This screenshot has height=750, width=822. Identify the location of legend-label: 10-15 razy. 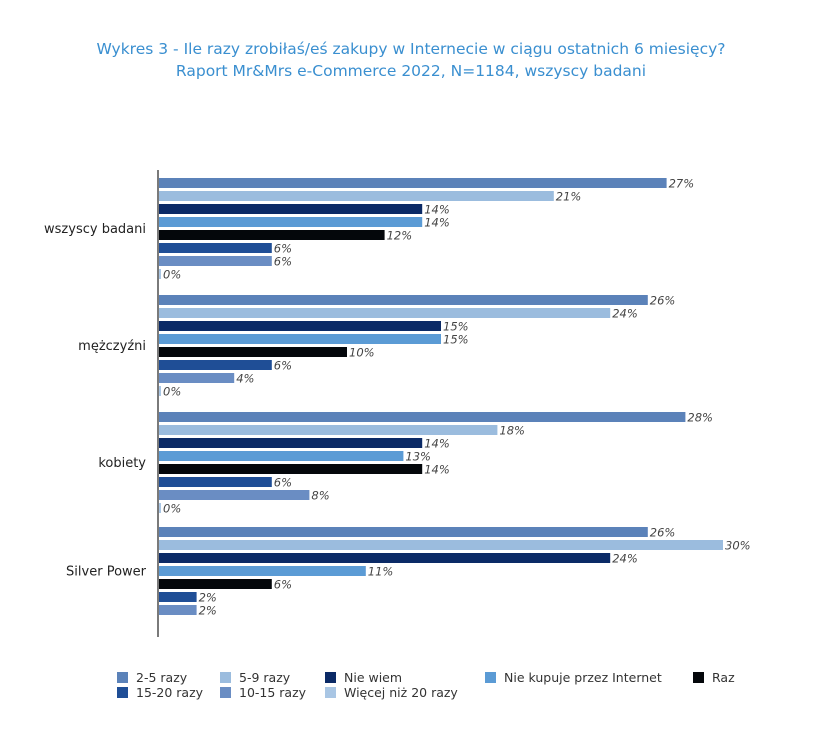
(273, 692).